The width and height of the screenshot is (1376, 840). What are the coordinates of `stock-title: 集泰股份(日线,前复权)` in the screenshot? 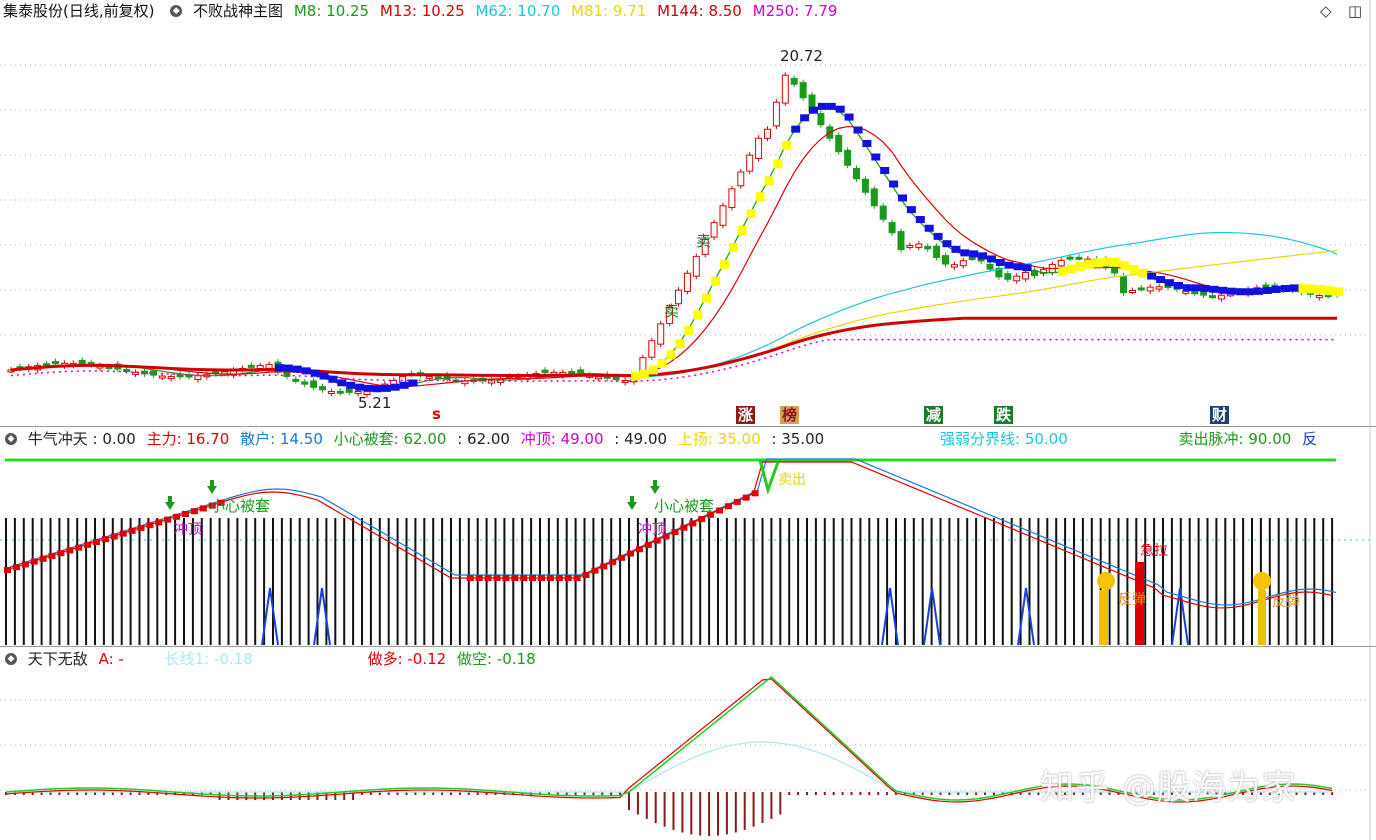 It's located at (79, 11).